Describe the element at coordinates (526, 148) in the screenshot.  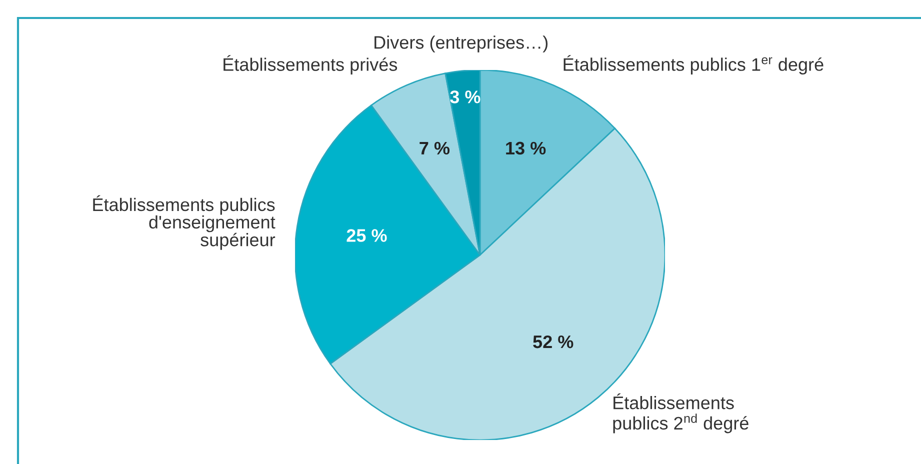
I see `data-label: 13 %` at that location.